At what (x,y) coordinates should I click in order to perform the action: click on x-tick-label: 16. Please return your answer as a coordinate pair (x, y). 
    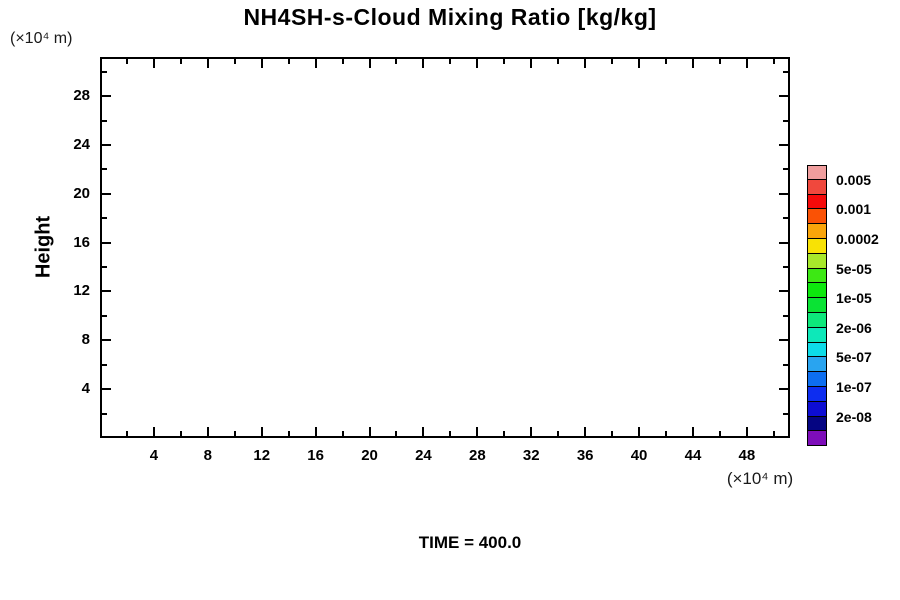
    Looking at the image, I should click on (315, 455).